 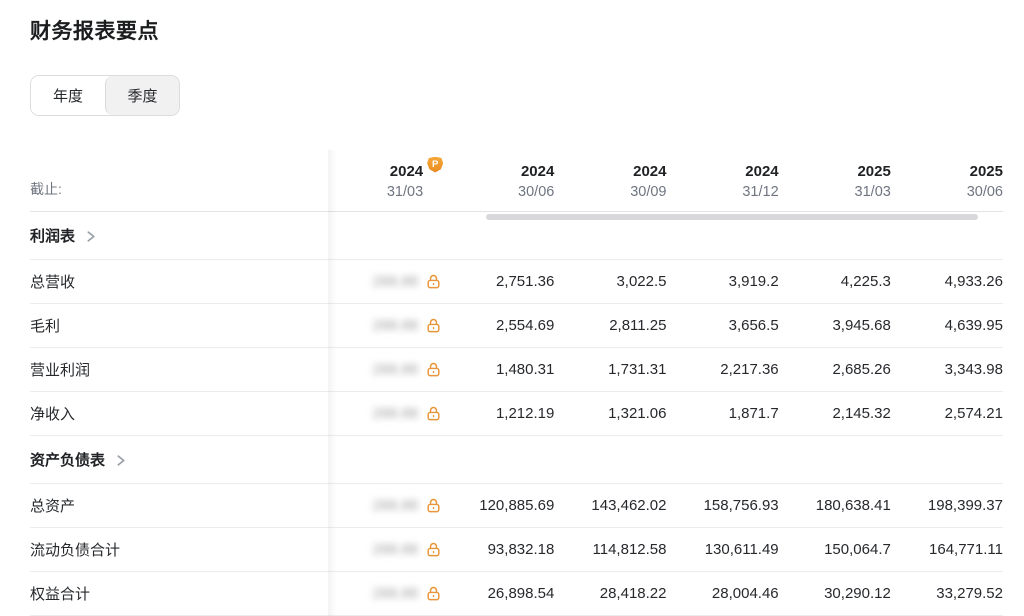 I want to click on row-label: 权益合计, so click(x=60, y=594).